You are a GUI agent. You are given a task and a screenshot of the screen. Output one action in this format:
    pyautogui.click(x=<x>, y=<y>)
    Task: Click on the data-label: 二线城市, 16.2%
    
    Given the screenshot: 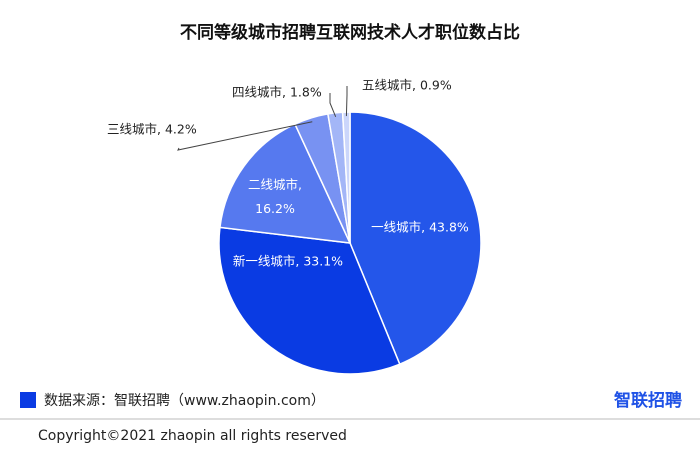 What is the action you would take?
    pyautogui.click(x=275, y=196)
    